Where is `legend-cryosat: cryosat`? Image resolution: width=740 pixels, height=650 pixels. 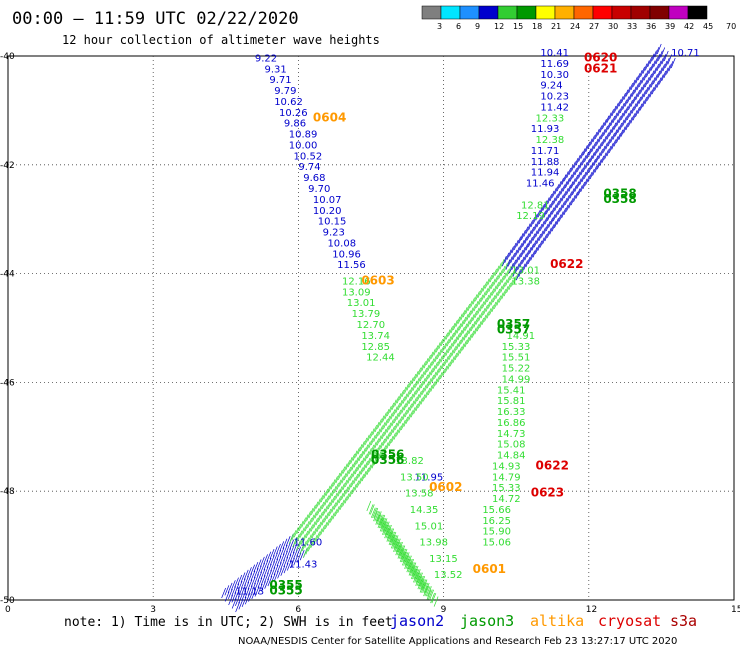
legend-cryosat: cryosat is located at coordinates (629, 621).